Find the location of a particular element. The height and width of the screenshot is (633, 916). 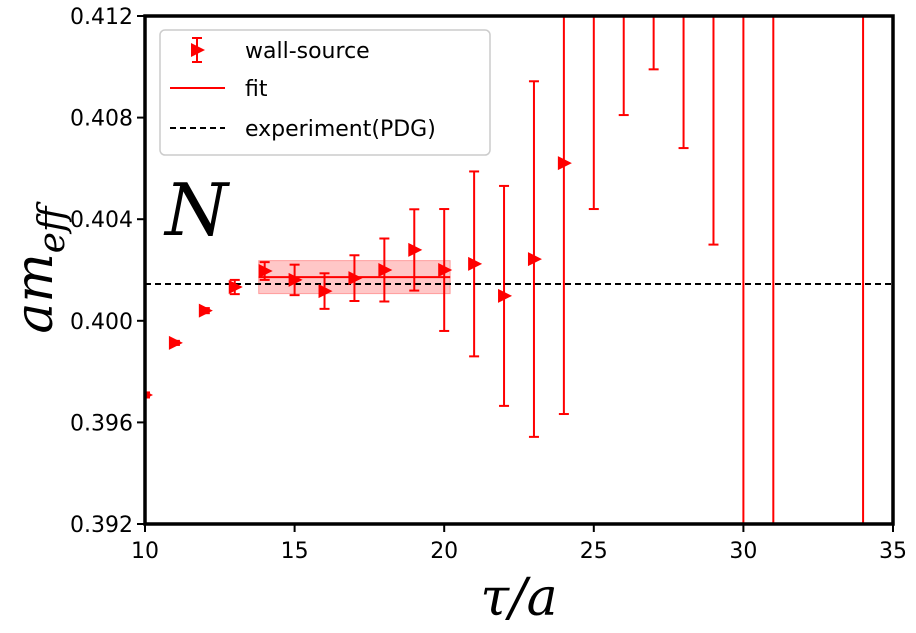

x-tick-label: 30 is located at coordinates (743, 551).